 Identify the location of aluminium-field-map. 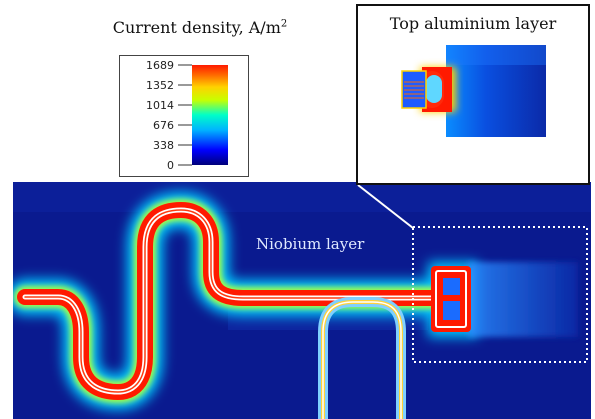
(473, 91).